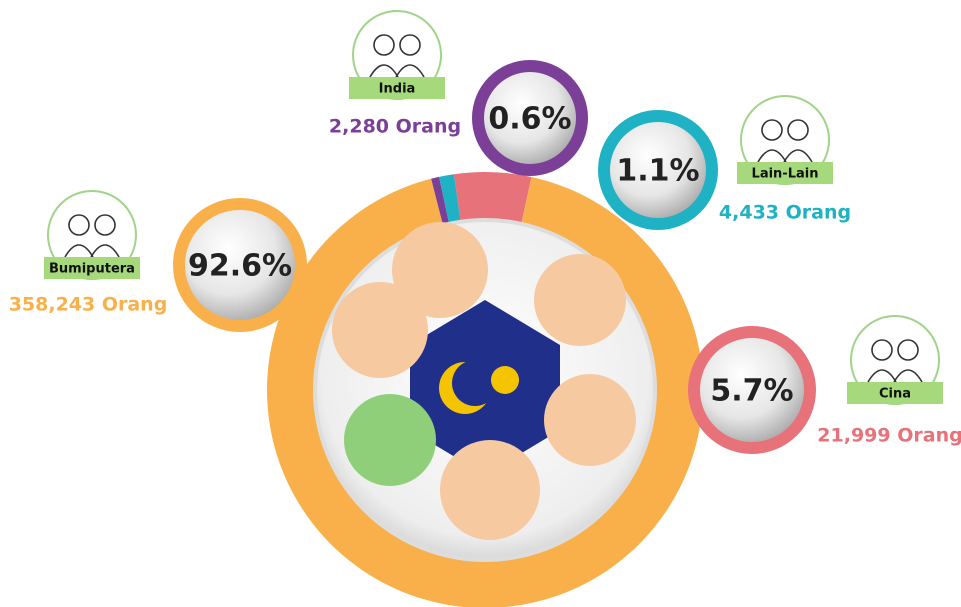 The width and height of the screenshot is (961, 607). I want to click on percent-label: 0.6%, so click(529, 119).